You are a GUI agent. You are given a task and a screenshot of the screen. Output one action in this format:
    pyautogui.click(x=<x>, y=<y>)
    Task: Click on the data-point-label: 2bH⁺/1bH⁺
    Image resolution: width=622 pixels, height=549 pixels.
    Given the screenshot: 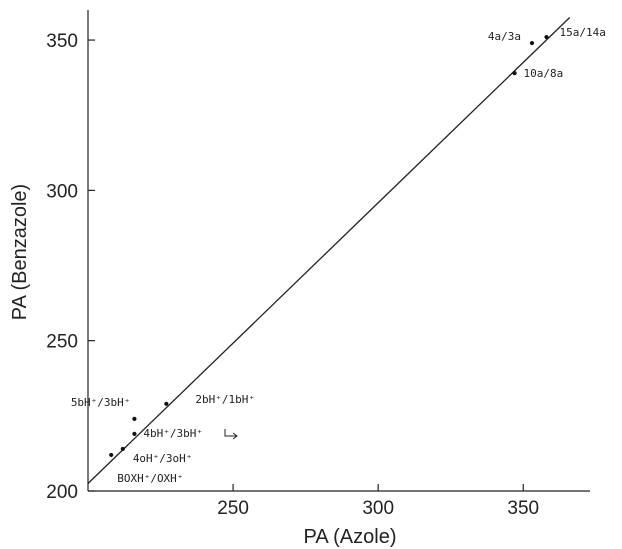 What is the action you would take?
    pyautogui.click(x=225, y=399)
    